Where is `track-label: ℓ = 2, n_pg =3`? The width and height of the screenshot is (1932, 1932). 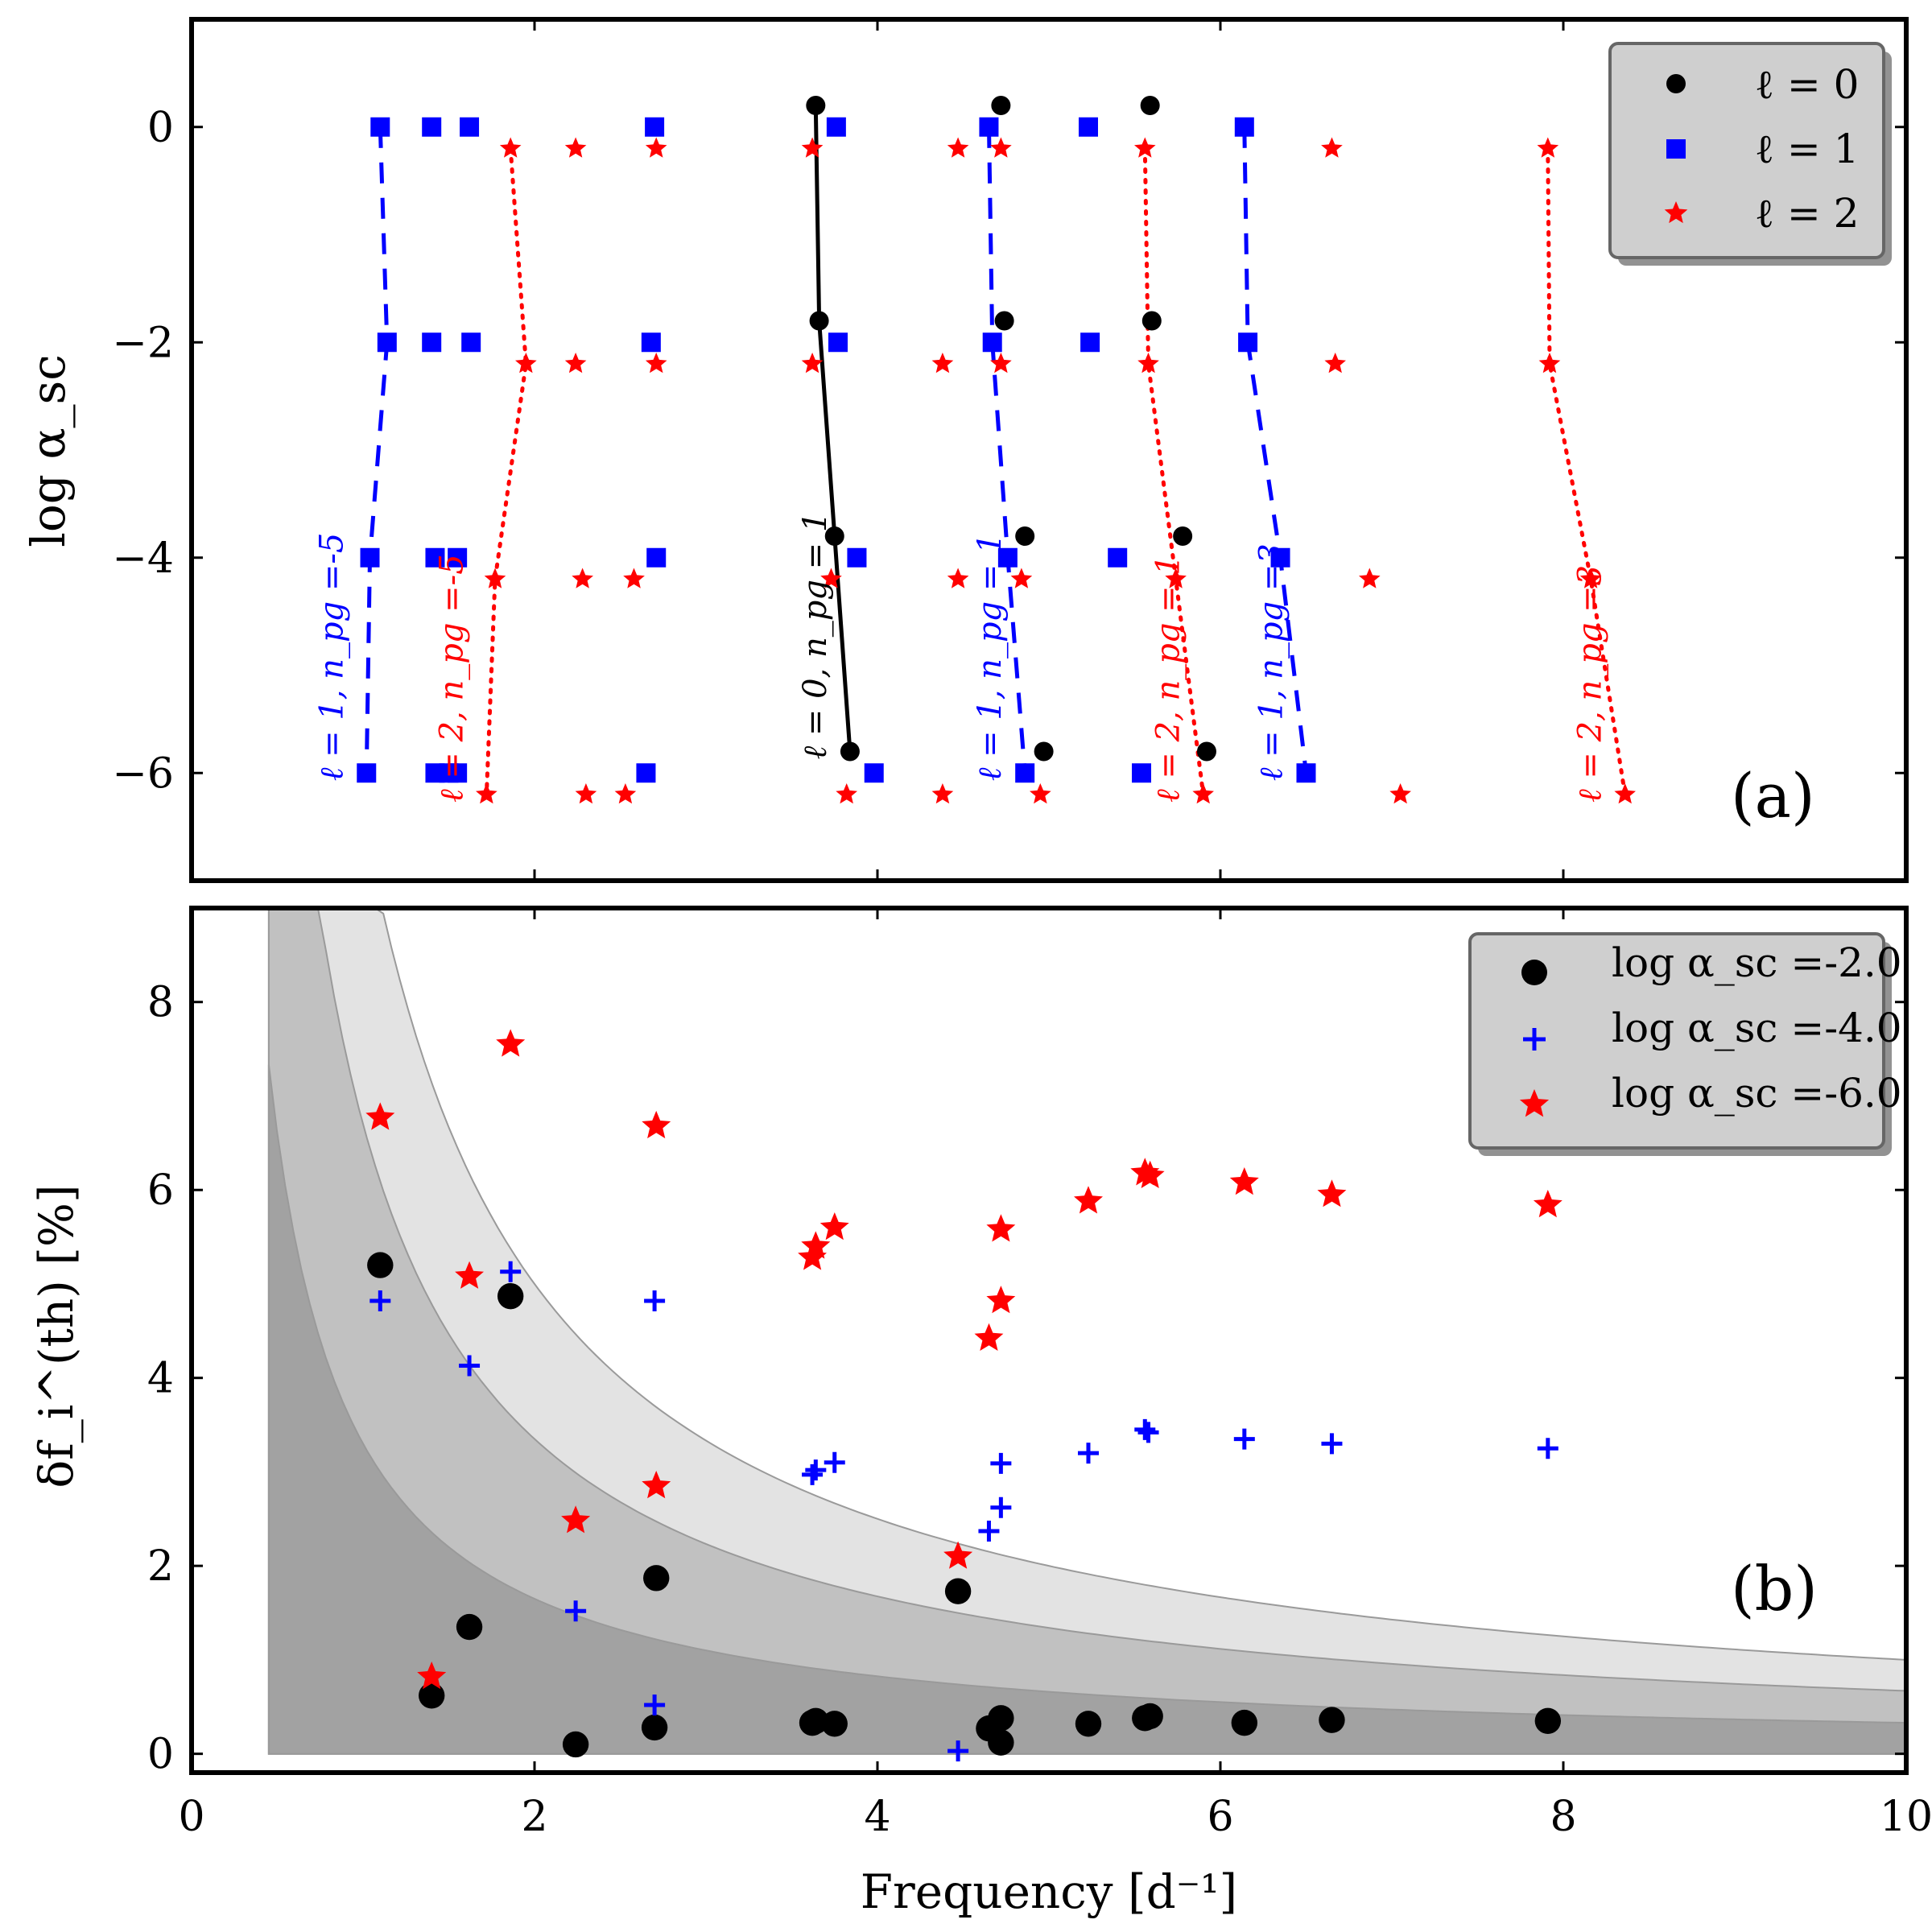
track-label: ℓ = 2, n_pg =3 is located at coordinates (1590, 684).